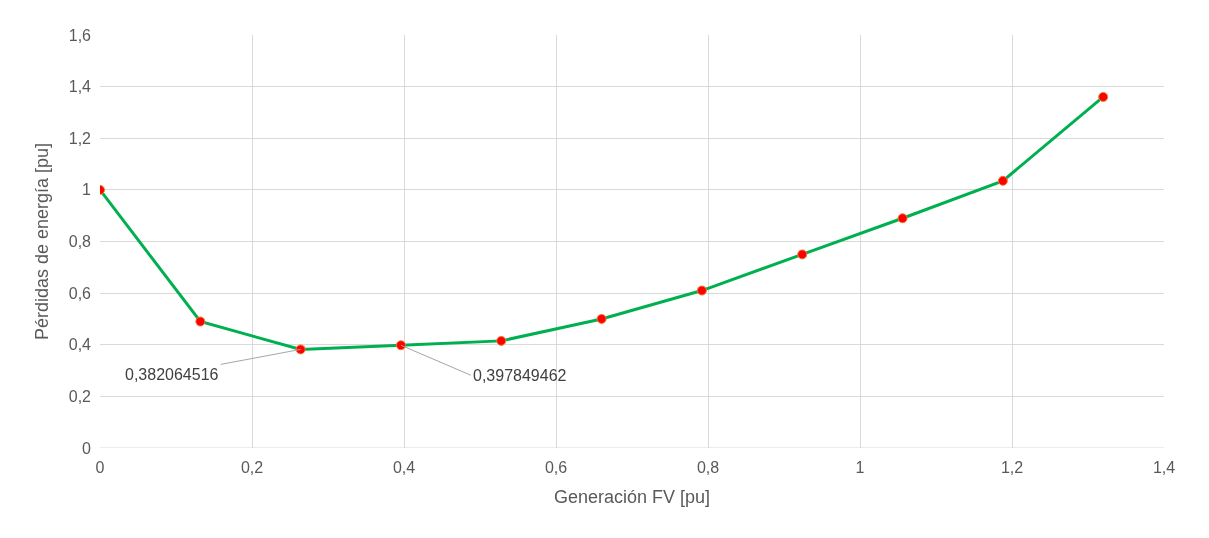 The width and height of the screenshot is (1209, 538). What do you see at coordinates (80, 242) in the screenshot?
I see `y-tick-label: 0,8` at bounding box center [80, 242].